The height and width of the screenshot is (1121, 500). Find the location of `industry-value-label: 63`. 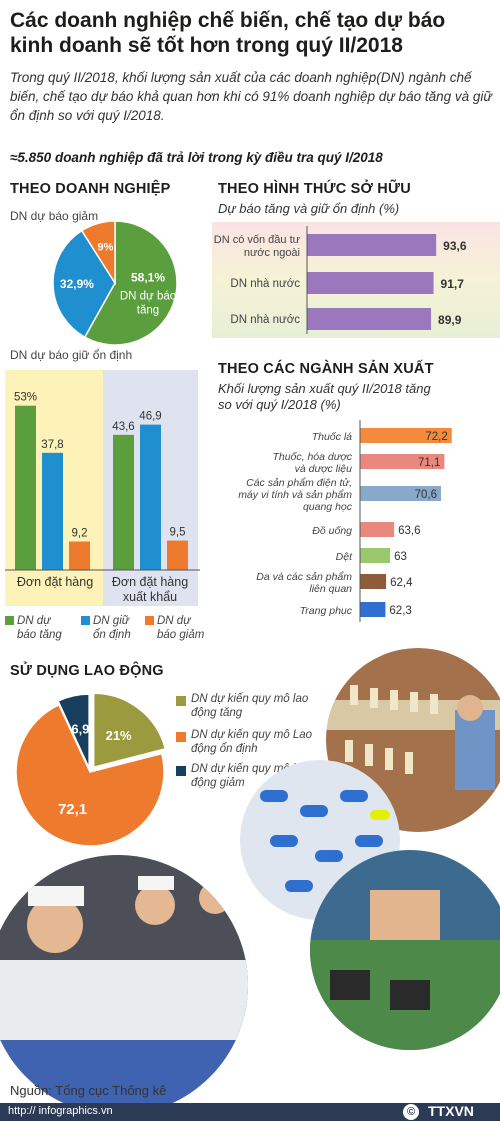

industry-value-label: 63 is located at coordinates (400, 557).